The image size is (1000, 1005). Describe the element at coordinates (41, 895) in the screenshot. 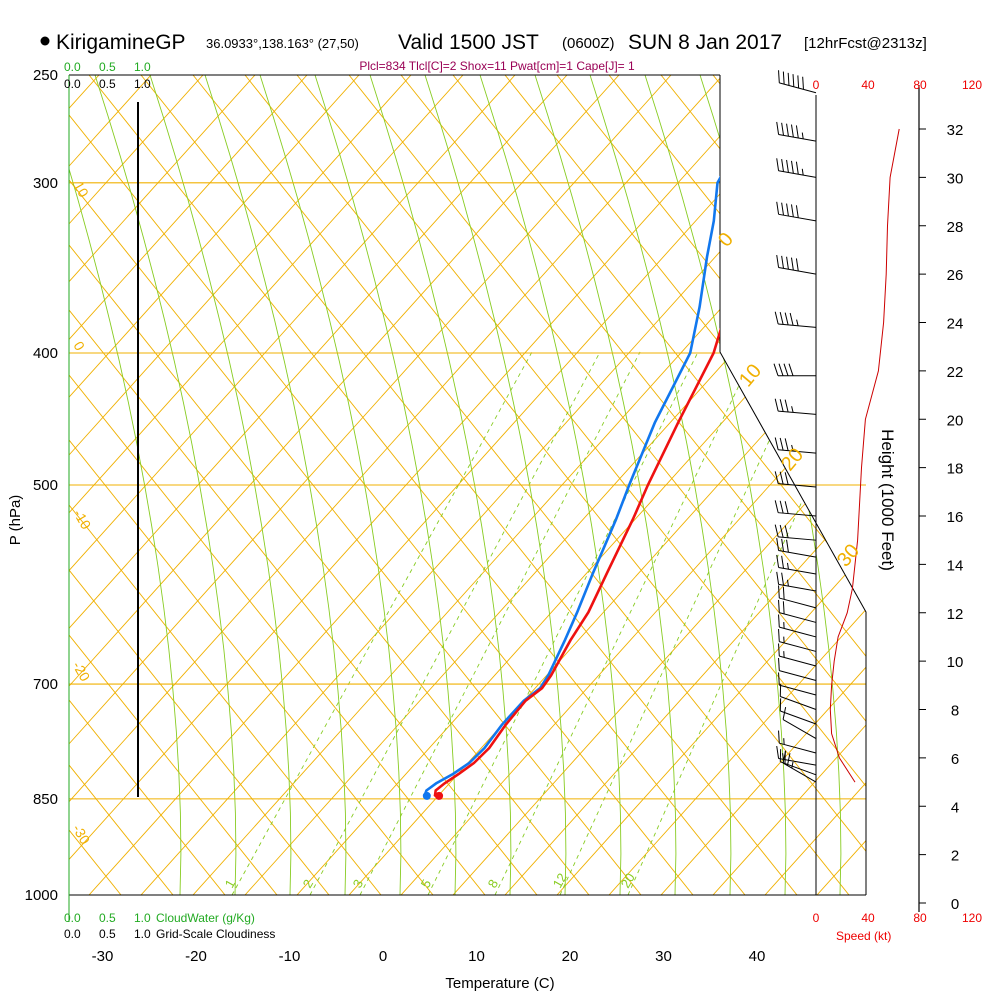

I see `pressure-tick-label: 1000` at that location.